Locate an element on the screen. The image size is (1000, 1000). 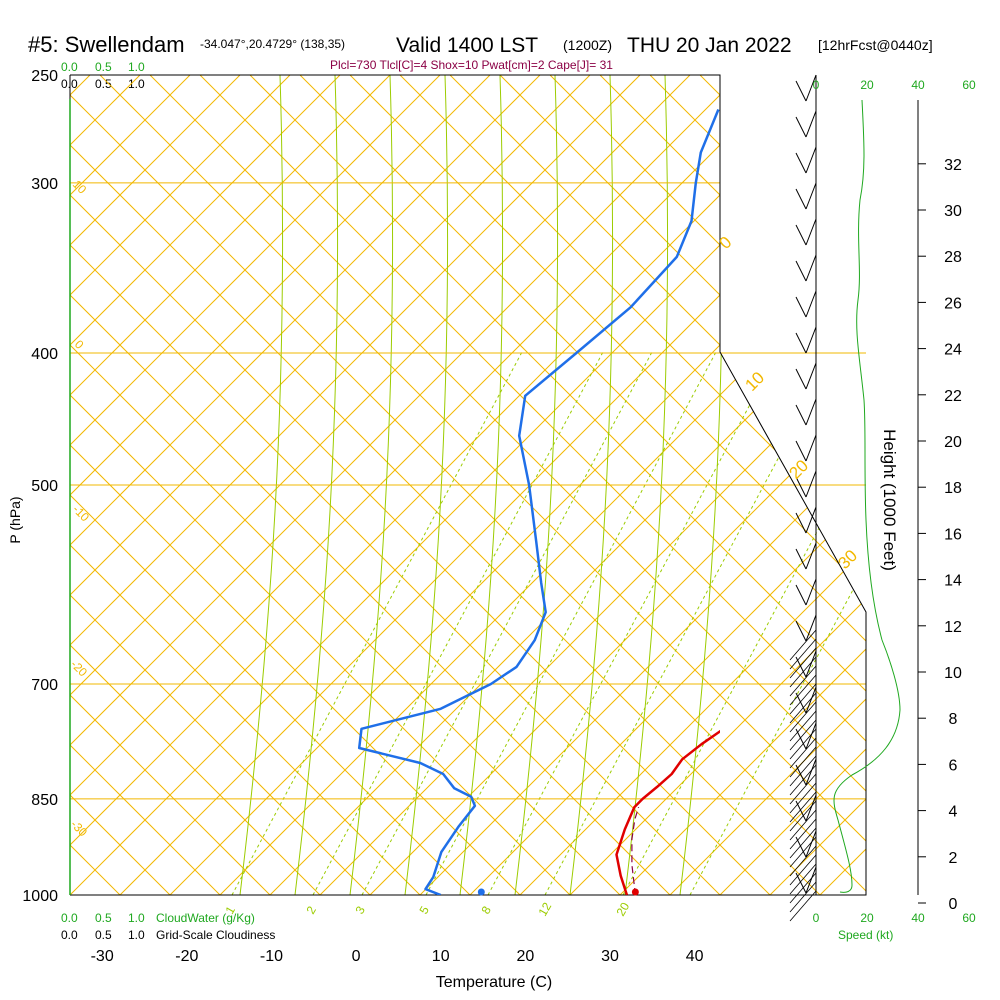
mixing-ratio-line is located at coordinates (744, 623).